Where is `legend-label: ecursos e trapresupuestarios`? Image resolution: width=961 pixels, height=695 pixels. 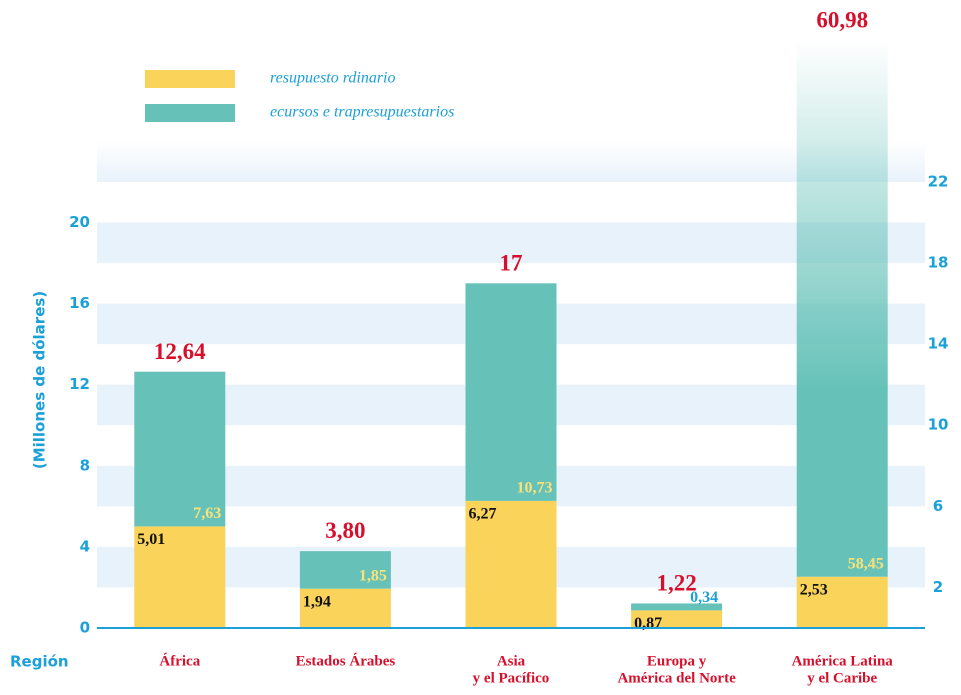 legend-label: ecursos e trapresupuestarios is located at coordinates (362, 112).